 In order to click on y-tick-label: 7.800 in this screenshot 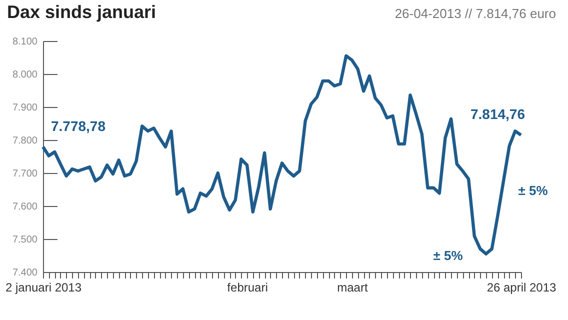, I will do `click(25, 141)`.